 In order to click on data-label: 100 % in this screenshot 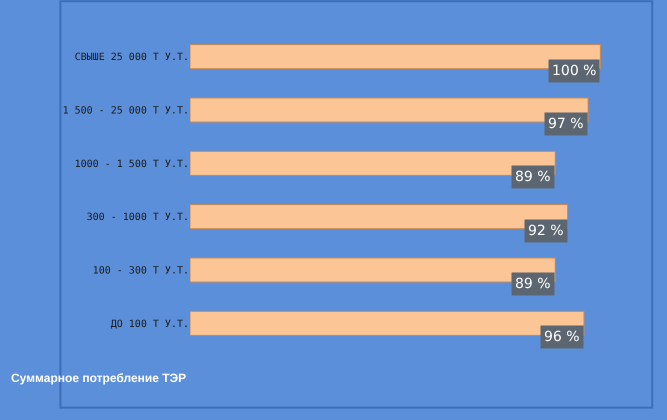, I will do `click(574, 71)`.